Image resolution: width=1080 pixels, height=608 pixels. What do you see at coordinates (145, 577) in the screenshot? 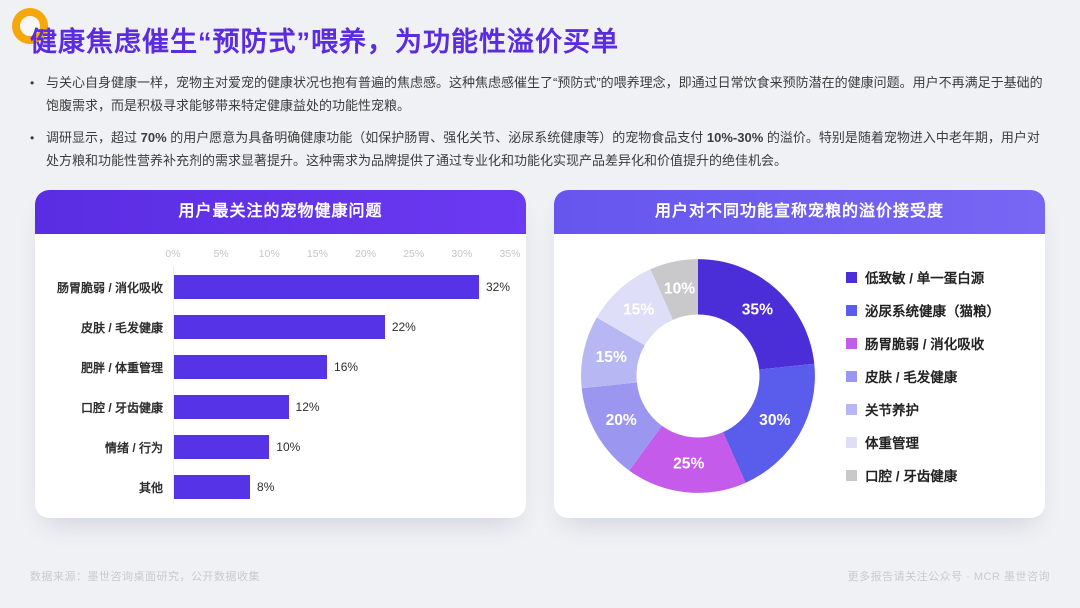
I see `footer-source-text: 数据来源：墨世咨询桌面研究，公开数据收集` at bounding box center [145, 577].